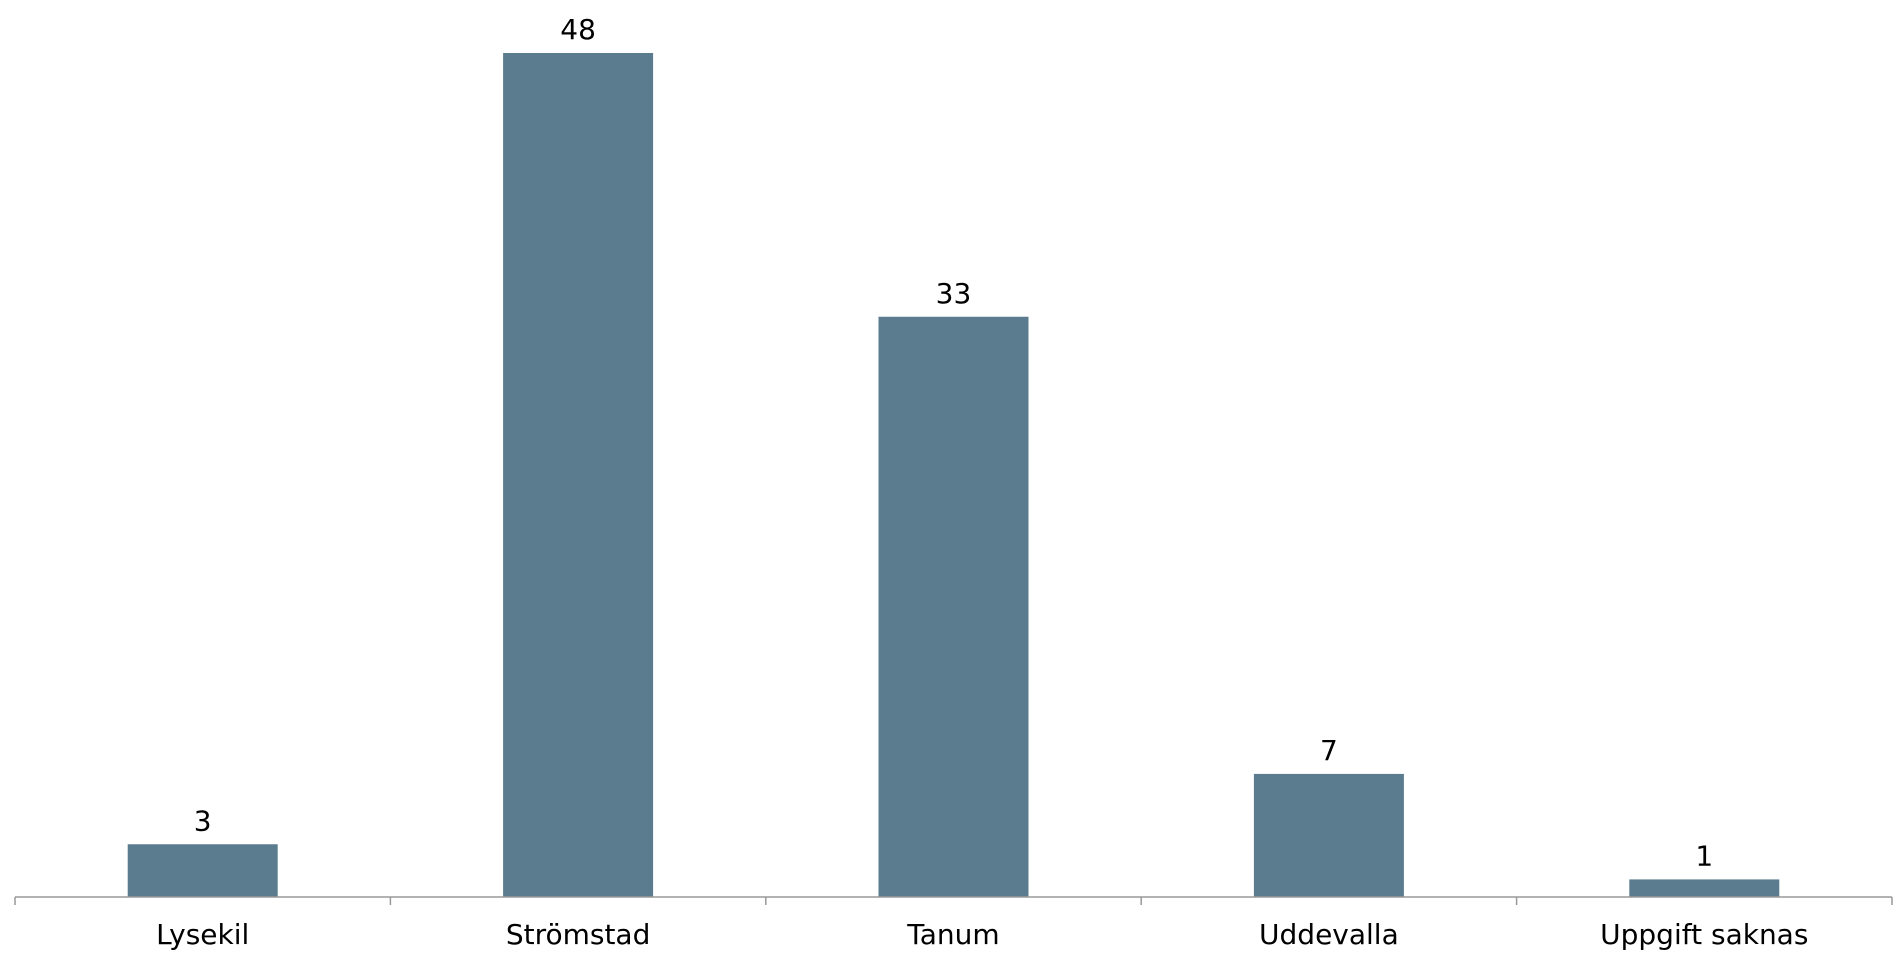 The width and height of the screenshot is (1897, 957). I want to click on x-tick-label: Uddevalla, so click(1329, 934).